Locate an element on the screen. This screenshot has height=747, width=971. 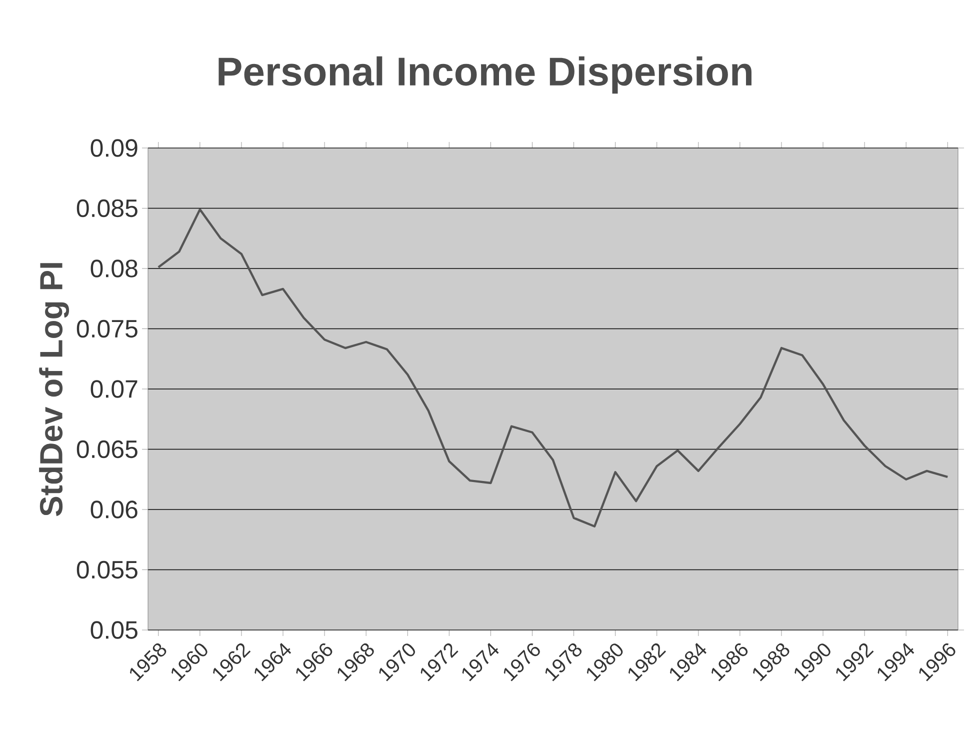
chart-title: Personal Income Dispersion is located at coordinates (485, 75).